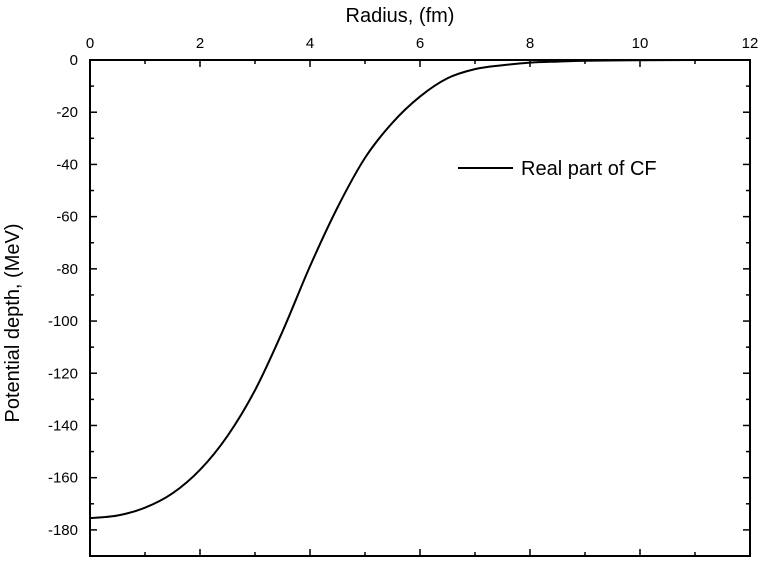 The image size is (769, 570). What do you see at coordinates (400, 16) in the screenshot?
I see `x-axis-title: Radius, (fm)` at bounding box center [400, 16].